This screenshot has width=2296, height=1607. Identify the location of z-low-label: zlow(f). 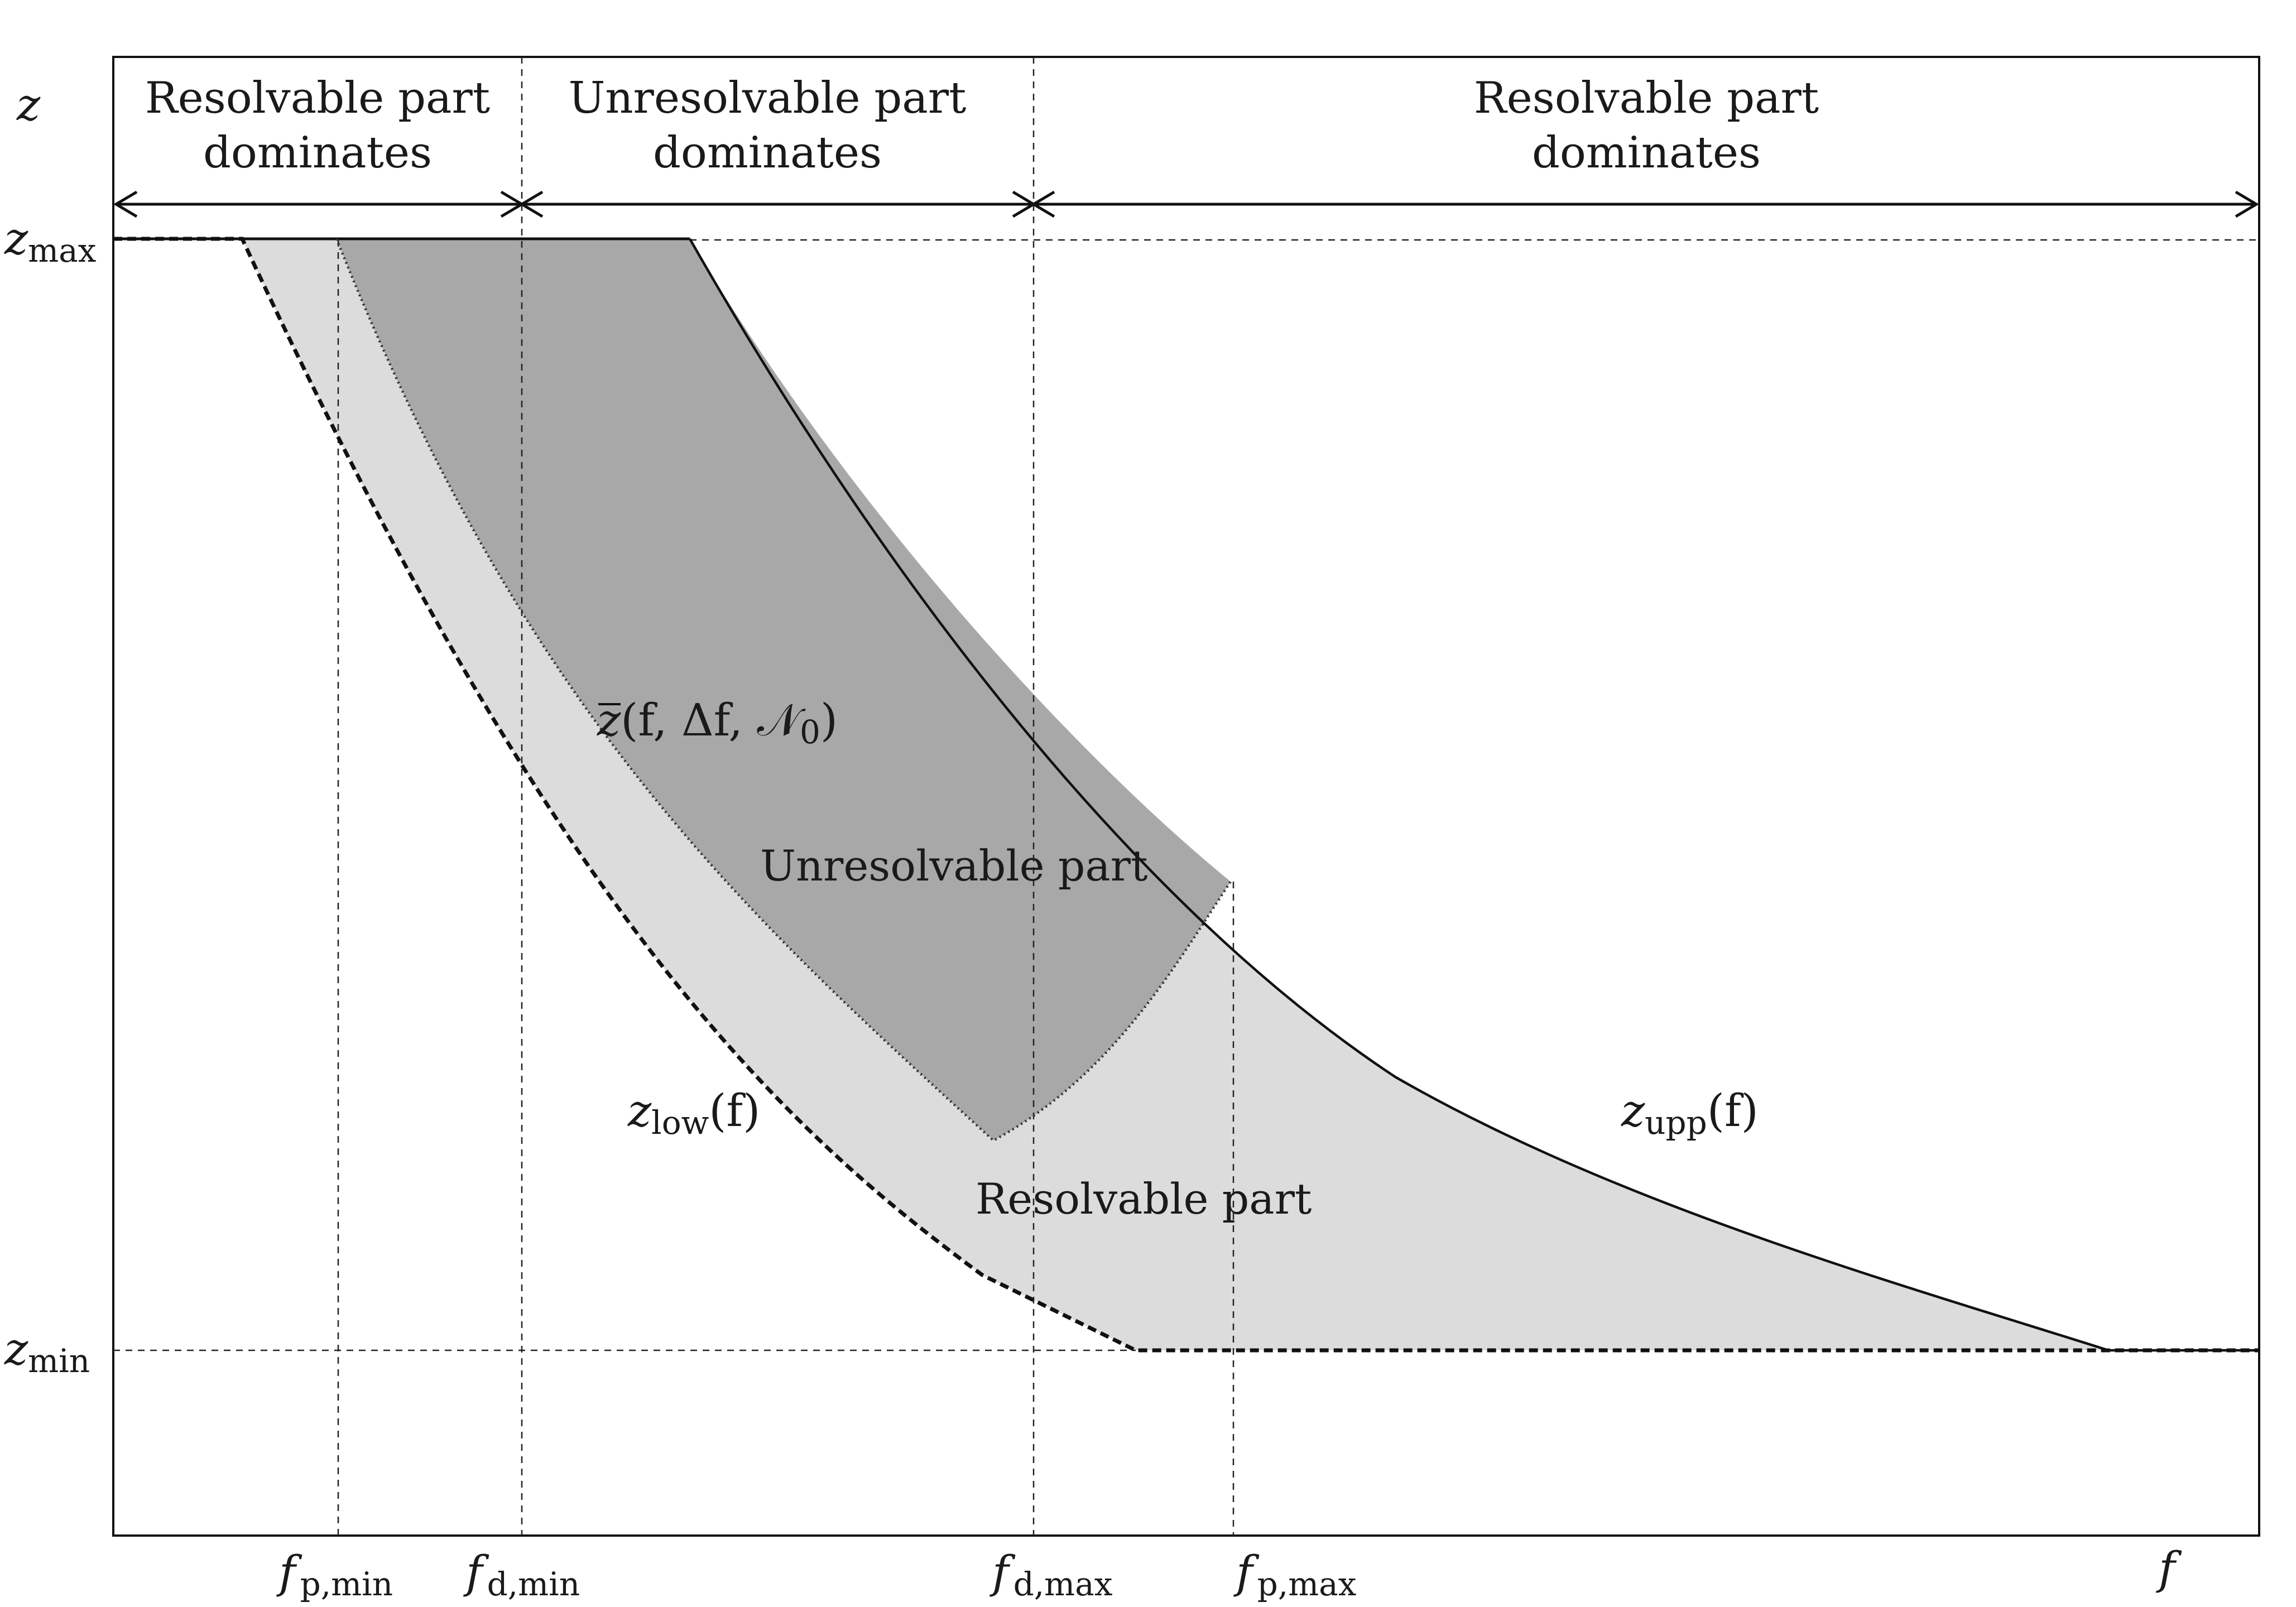
(693, 1113).